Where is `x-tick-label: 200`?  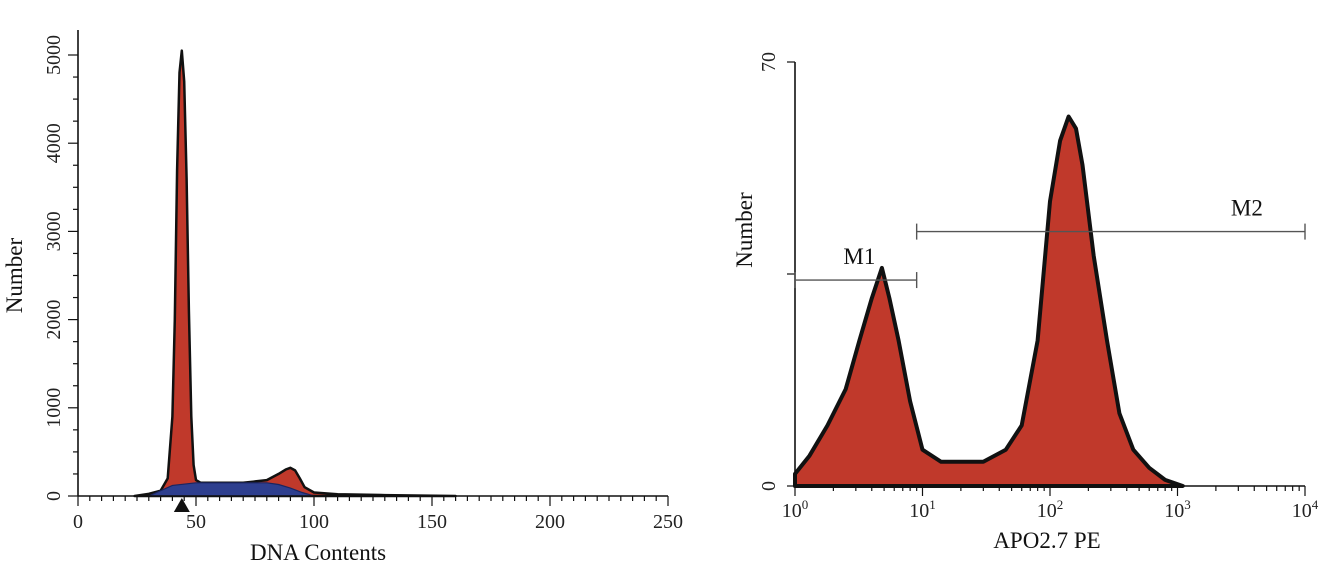
x-tick-label: 200 is located at coordinates (550, 522).